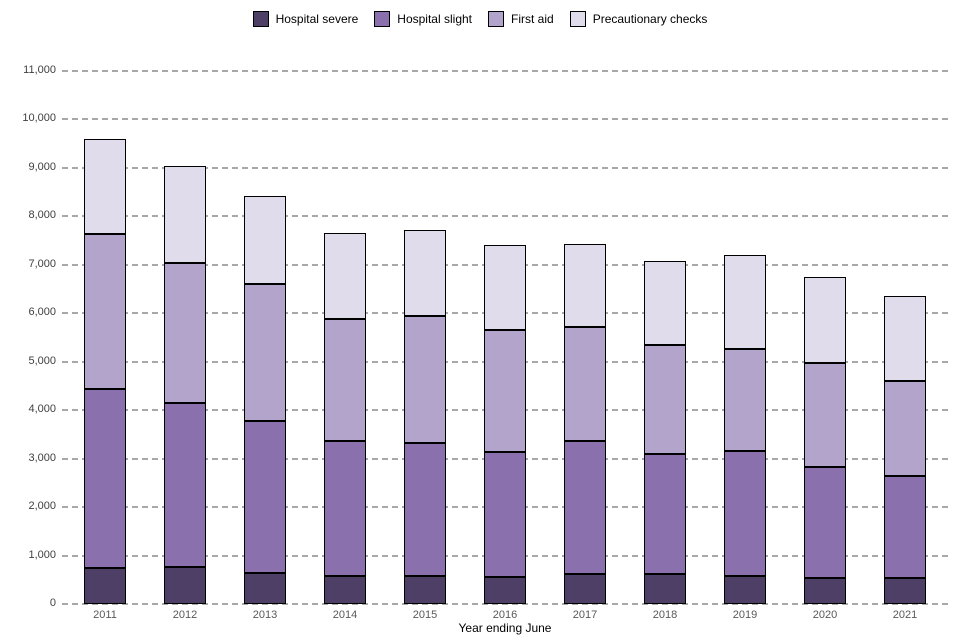  Describe the element at coordinates (317, 19) in the screenshot. I see `legend-label: Hospital severe` at that location.